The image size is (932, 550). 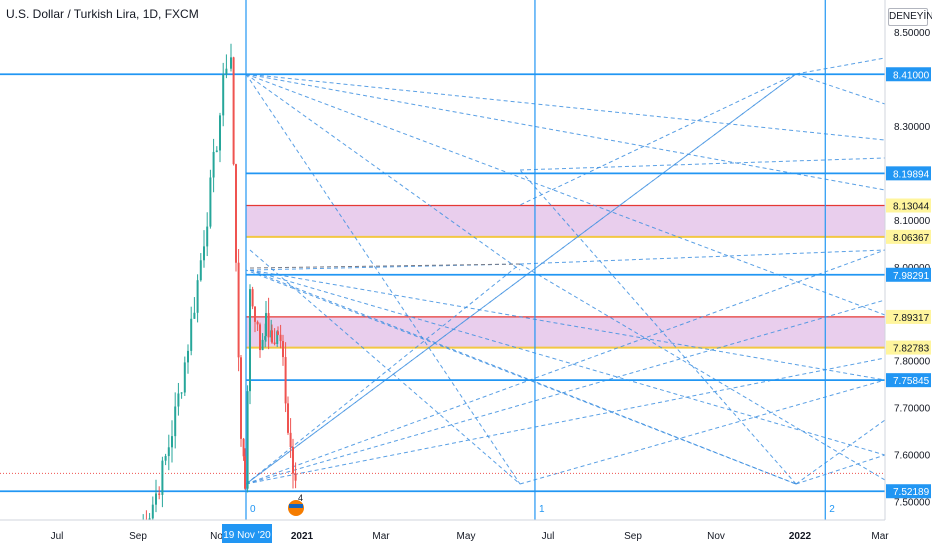 I want to click on price-label-4: 7.75845, so click(x=911, y=381).